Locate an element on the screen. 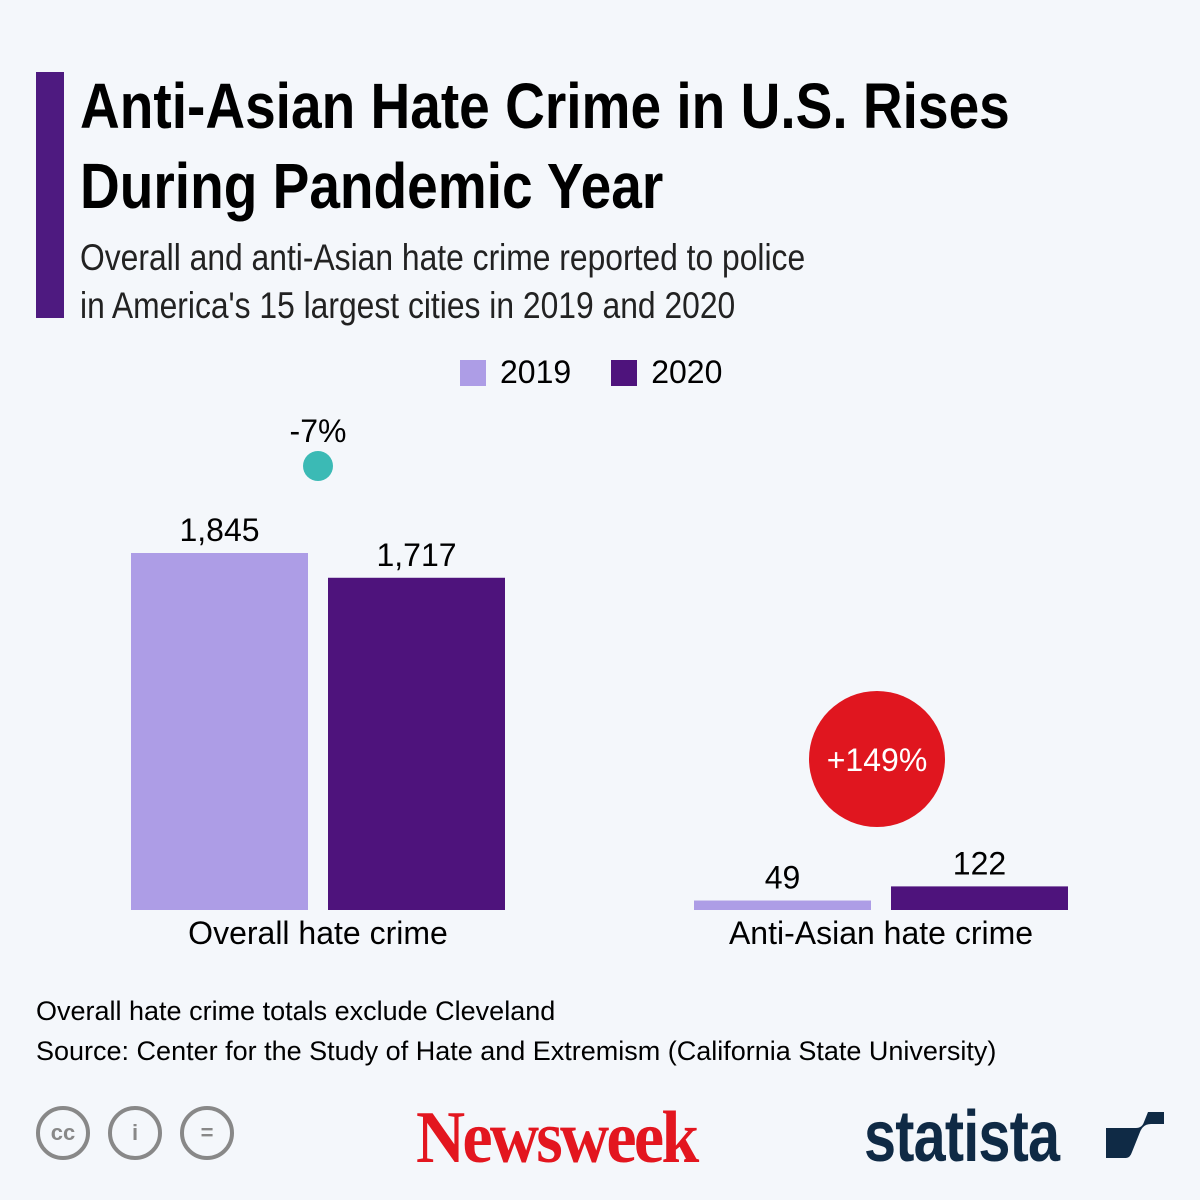  newsweek-logo: Newsweek is located at coordinates (557, 1138).